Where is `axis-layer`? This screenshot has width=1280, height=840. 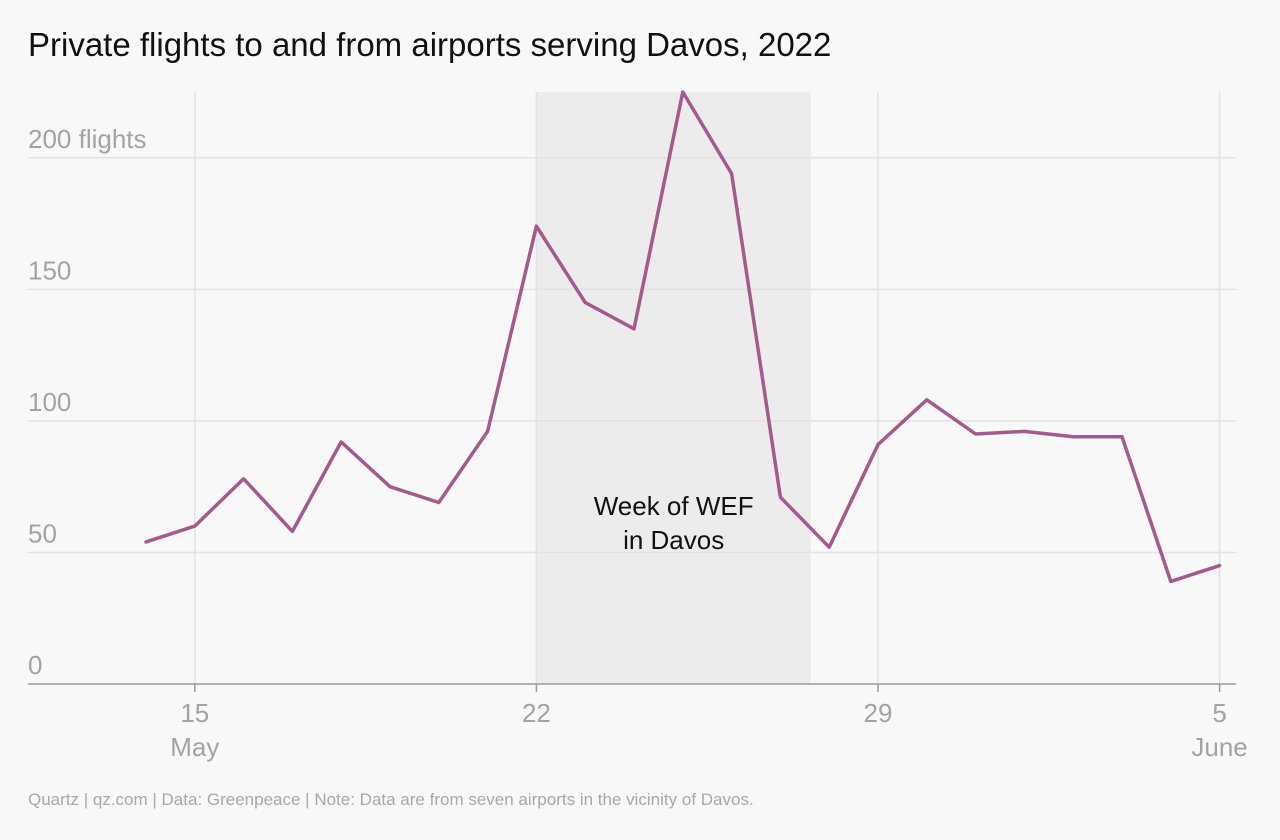 axis-layer is located at coordinates (632, 687).